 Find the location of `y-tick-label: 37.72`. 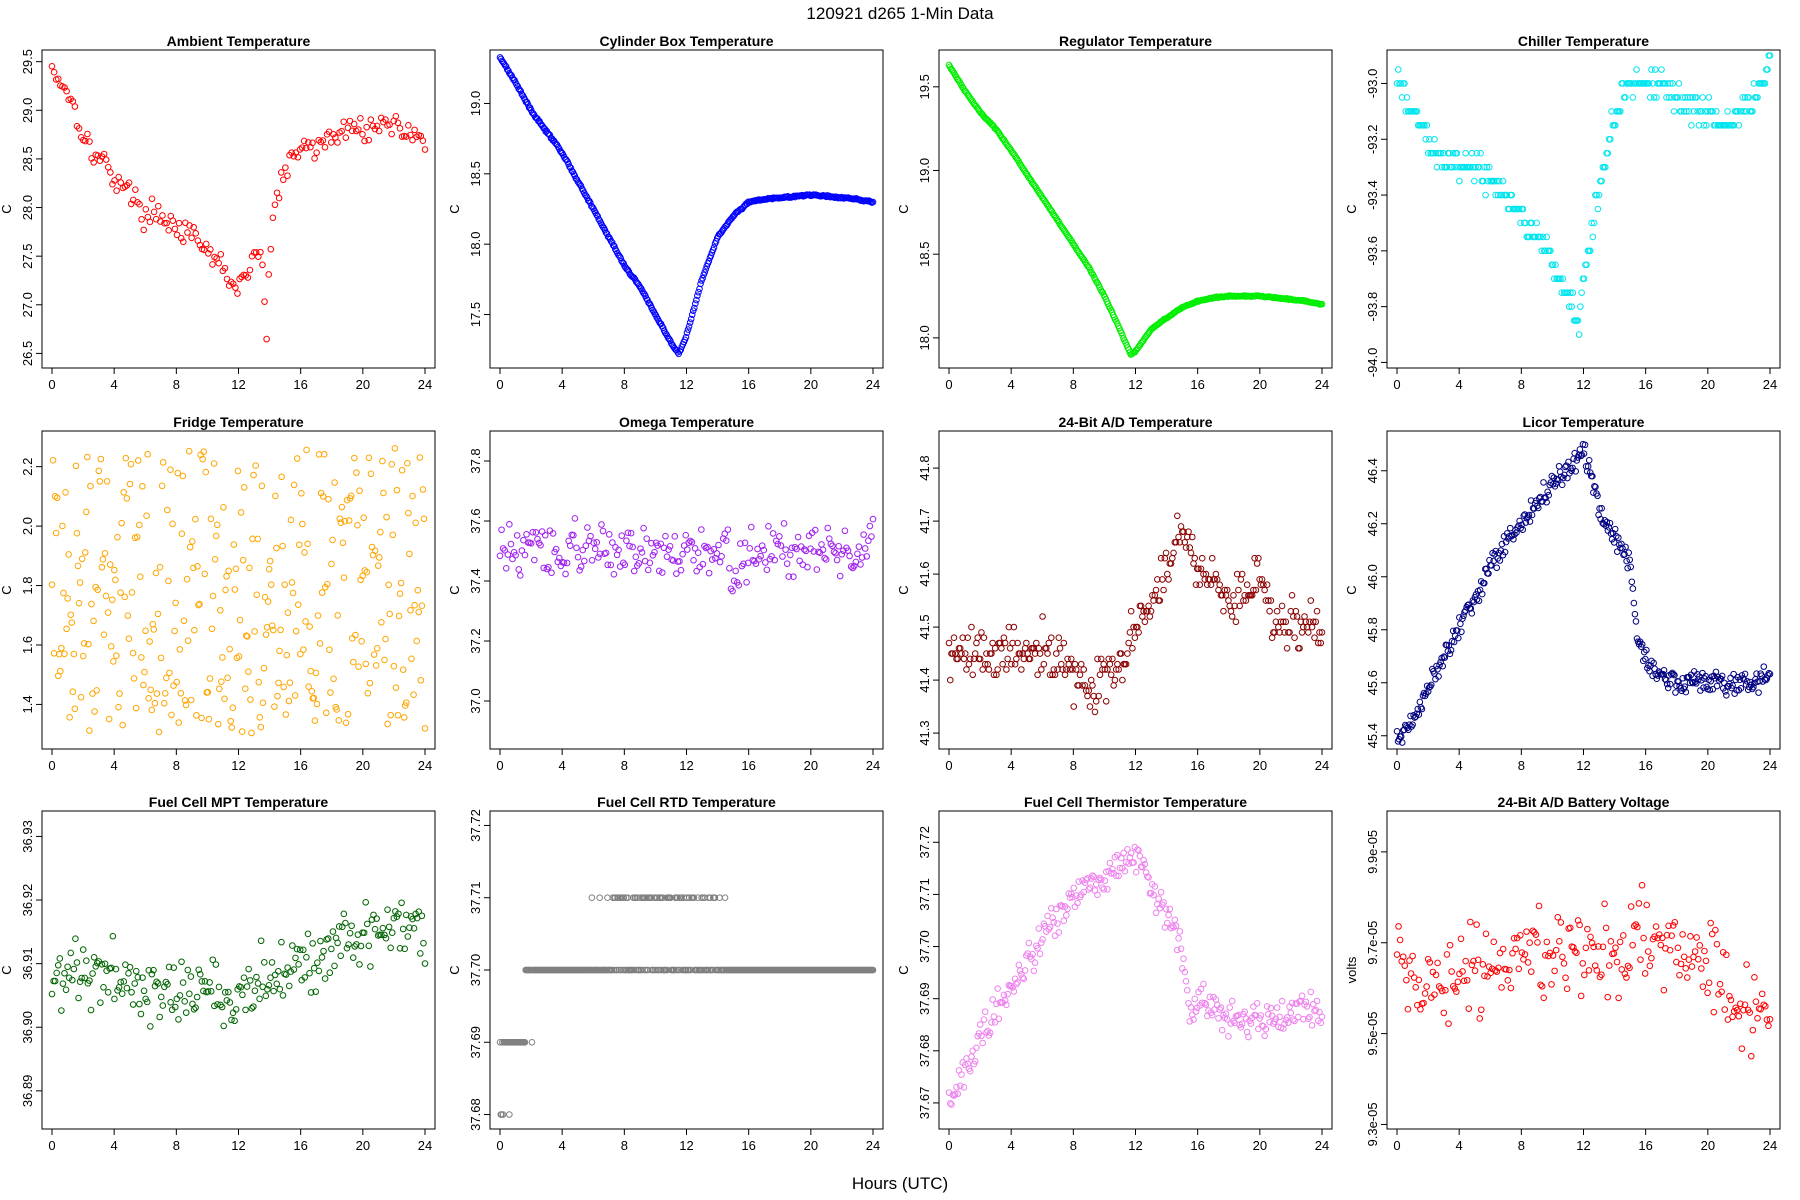

y-tick-label: 37.72 is located at coordinates (475, 825).